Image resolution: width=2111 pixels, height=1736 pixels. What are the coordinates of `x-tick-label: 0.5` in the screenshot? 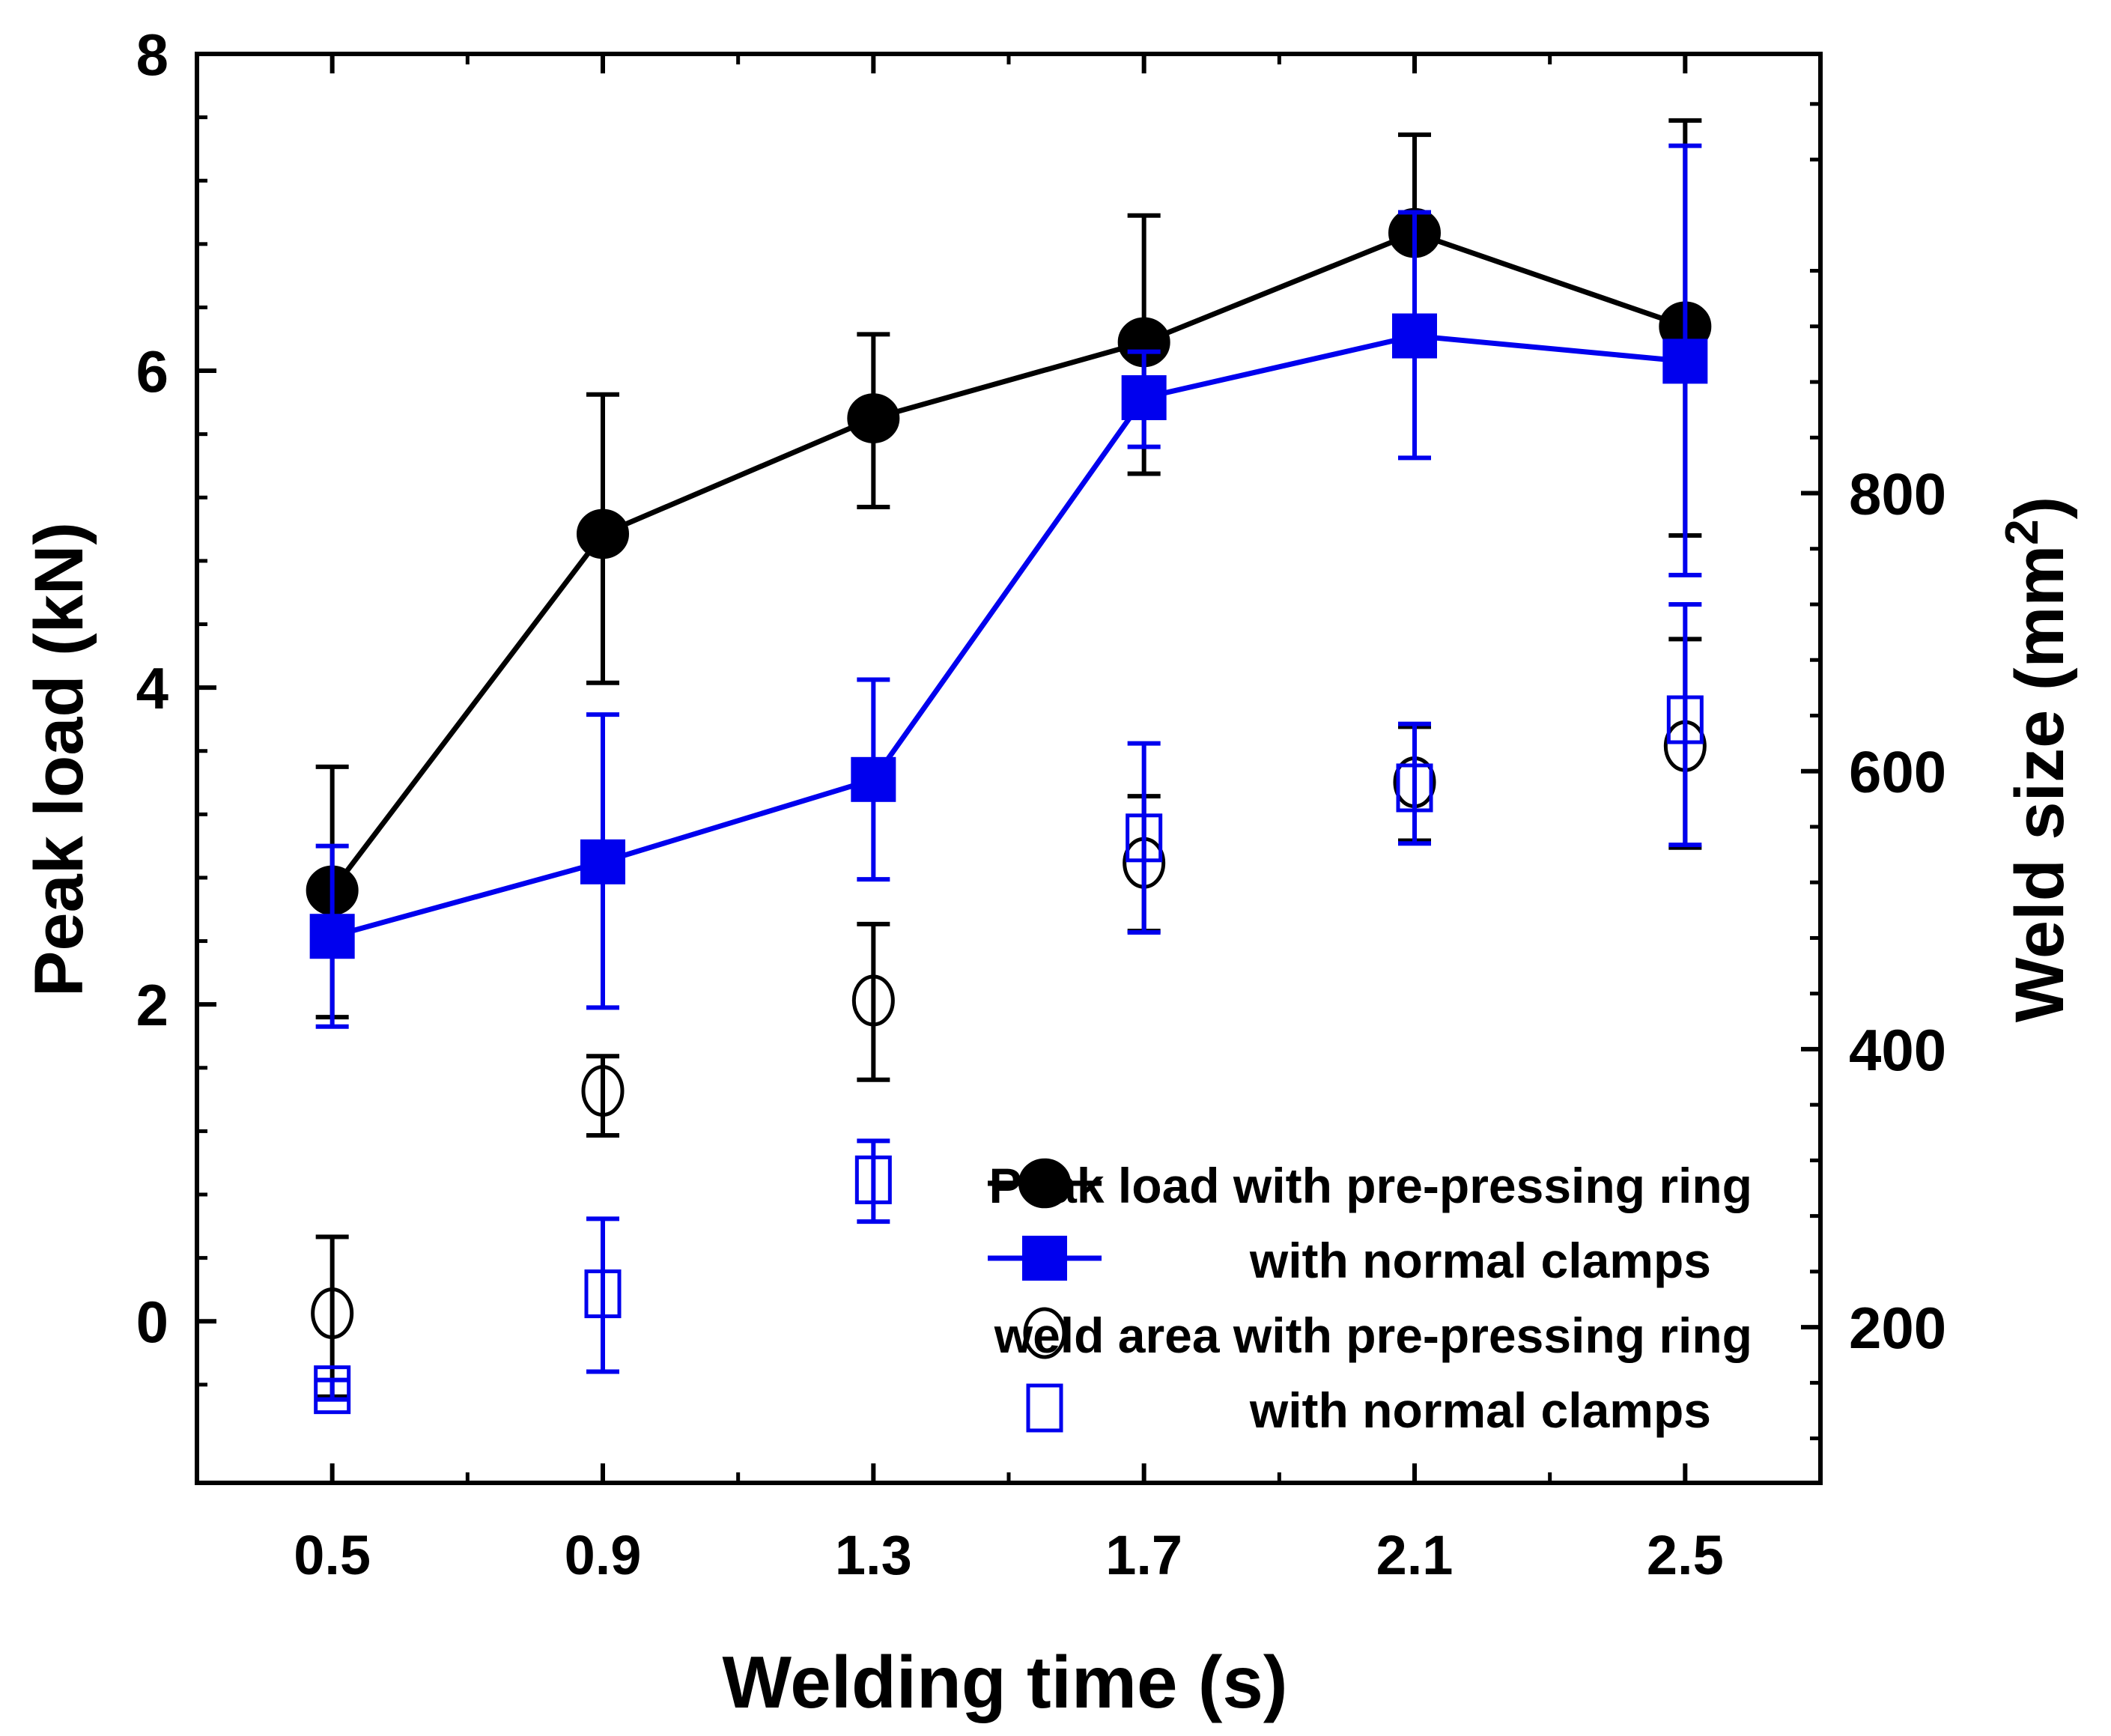 It's located at (332, 1555).